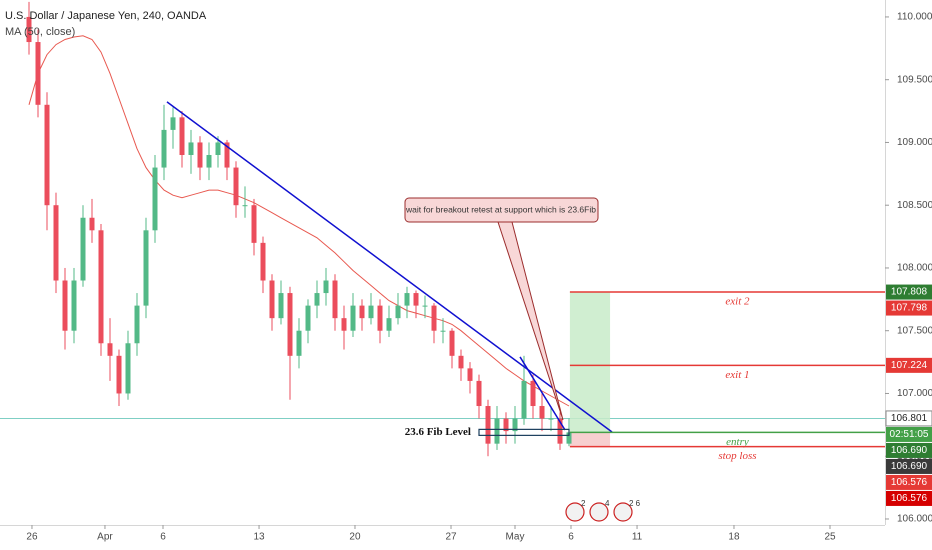 The width and height of the screenshot is (932, 550). I want to click on price-label: 107.798, so click(909, 308).